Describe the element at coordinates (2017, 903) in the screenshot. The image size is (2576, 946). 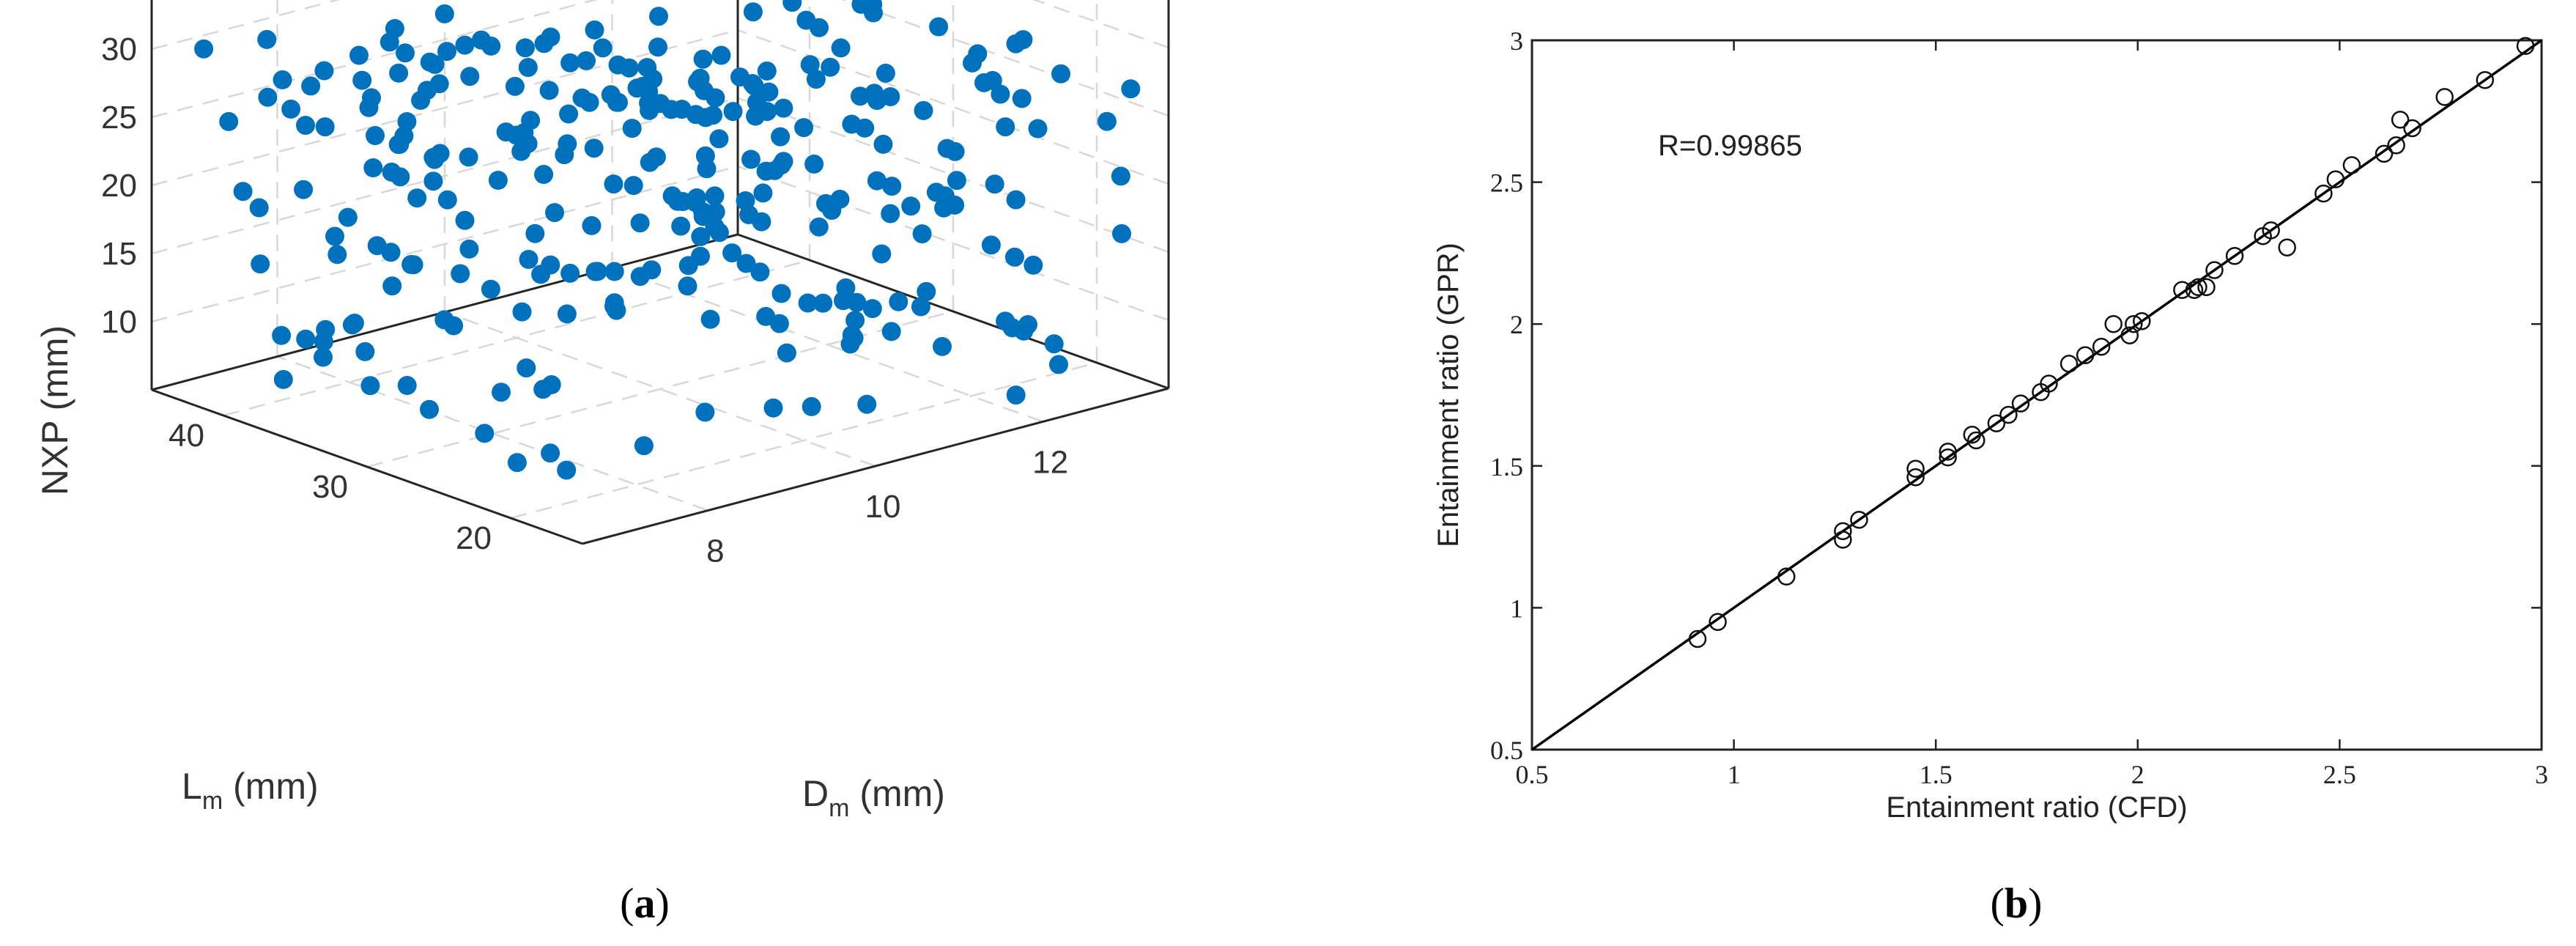
I see `panel-b-label: (b)` at that location.